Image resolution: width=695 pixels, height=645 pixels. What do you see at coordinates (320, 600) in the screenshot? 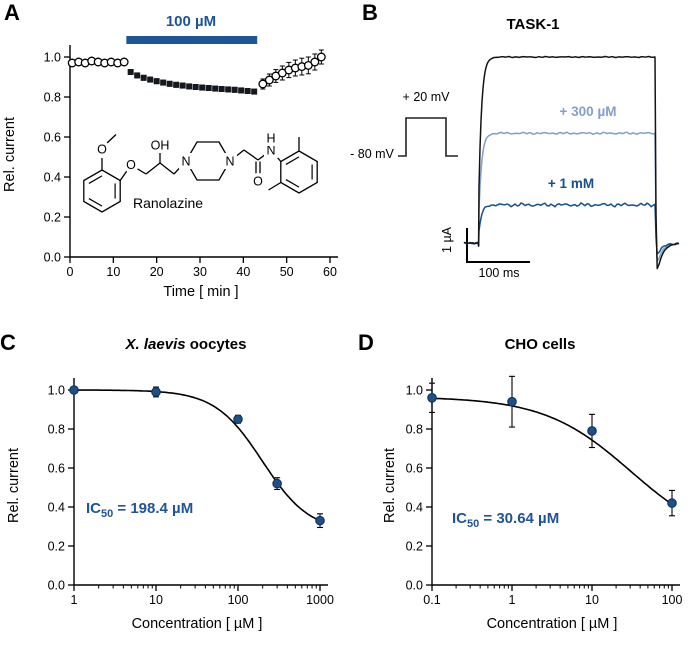
I see `svg-text: 1000` at bounding box center [320, 600].